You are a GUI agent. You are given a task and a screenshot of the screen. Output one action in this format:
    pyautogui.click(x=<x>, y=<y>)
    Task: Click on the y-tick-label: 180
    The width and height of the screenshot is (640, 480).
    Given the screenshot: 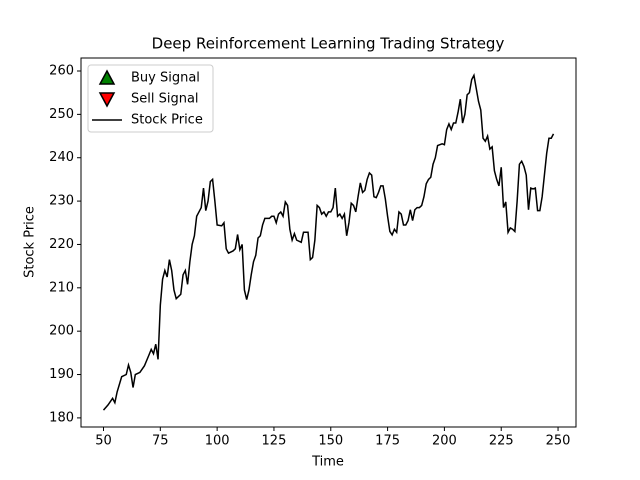 What is the action you would take?
    pyautogui.click(x=61, y=417)
    